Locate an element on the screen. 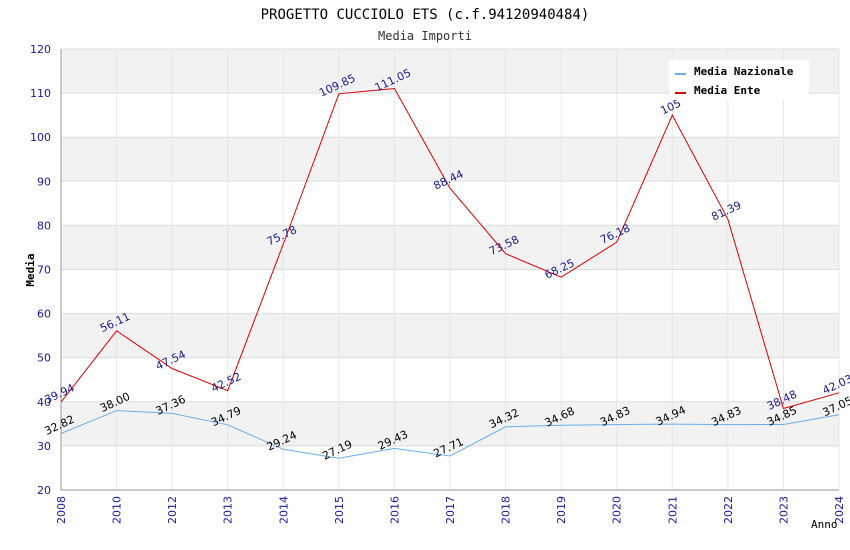  x-axis-label: Anno is located at coordinates (824, 524).